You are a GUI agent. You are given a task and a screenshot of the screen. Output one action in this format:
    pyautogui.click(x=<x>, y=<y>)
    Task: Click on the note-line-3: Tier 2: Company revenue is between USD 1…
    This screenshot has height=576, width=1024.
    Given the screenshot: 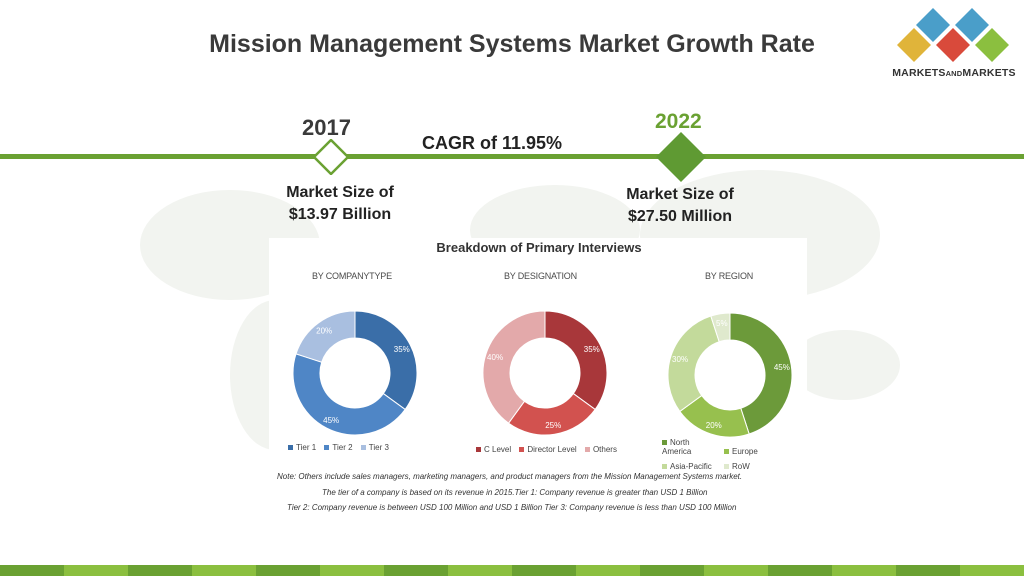 What is the action you would take?
    pyautogui.click(x=512, y=507)
    